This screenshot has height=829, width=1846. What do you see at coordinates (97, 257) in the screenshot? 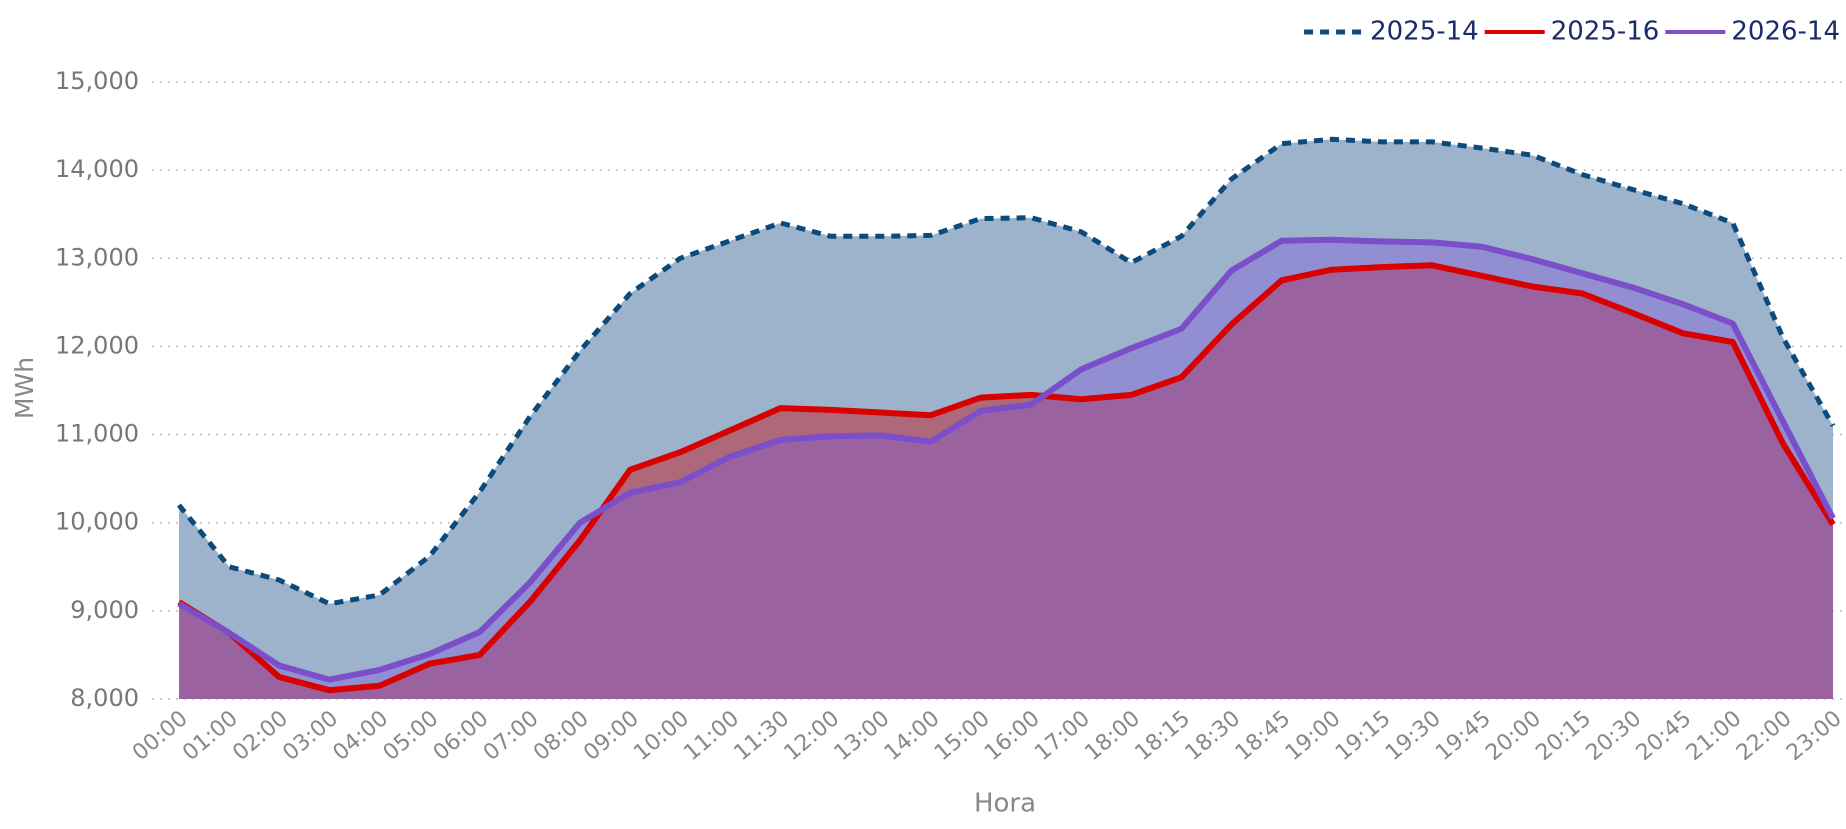
I see `y-tick-label: 13,000` at bounding box center [97, 257].